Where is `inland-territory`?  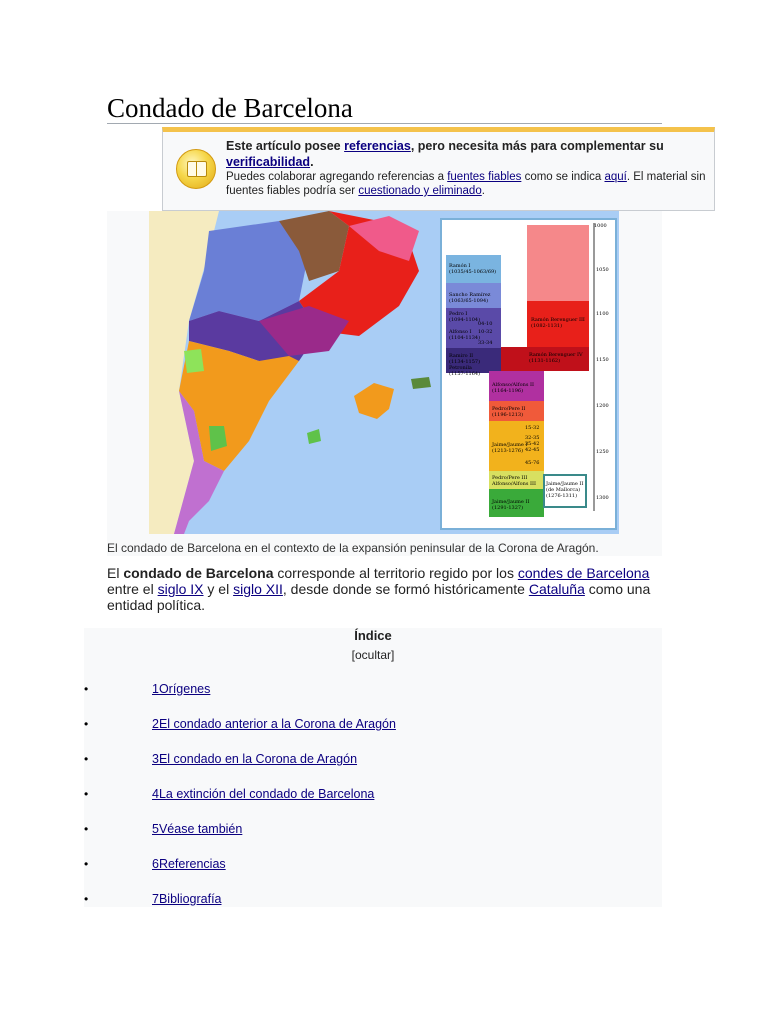
inland-territory is located at coordinates (184, 372).